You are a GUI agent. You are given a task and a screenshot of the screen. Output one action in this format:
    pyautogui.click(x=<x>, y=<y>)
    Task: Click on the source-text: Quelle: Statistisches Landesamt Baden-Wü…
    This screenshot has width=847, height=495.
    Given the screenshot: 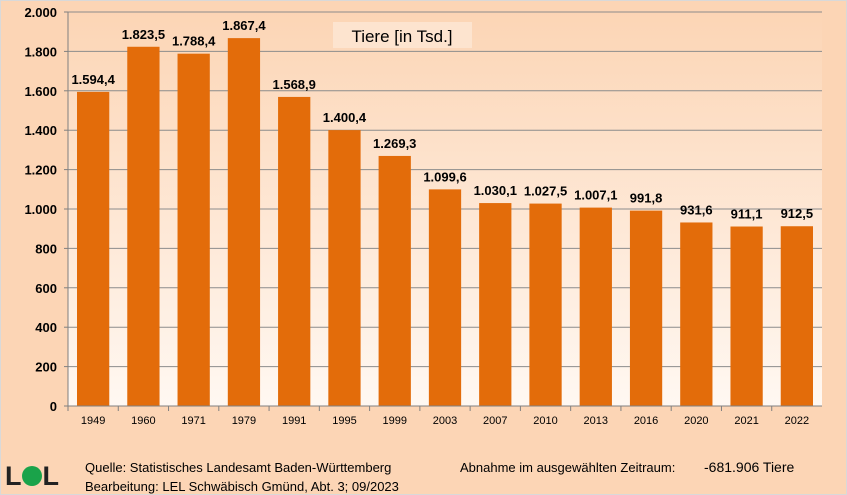 What is the action you would take?
    pyautogui.click(x=238, y=467)
    